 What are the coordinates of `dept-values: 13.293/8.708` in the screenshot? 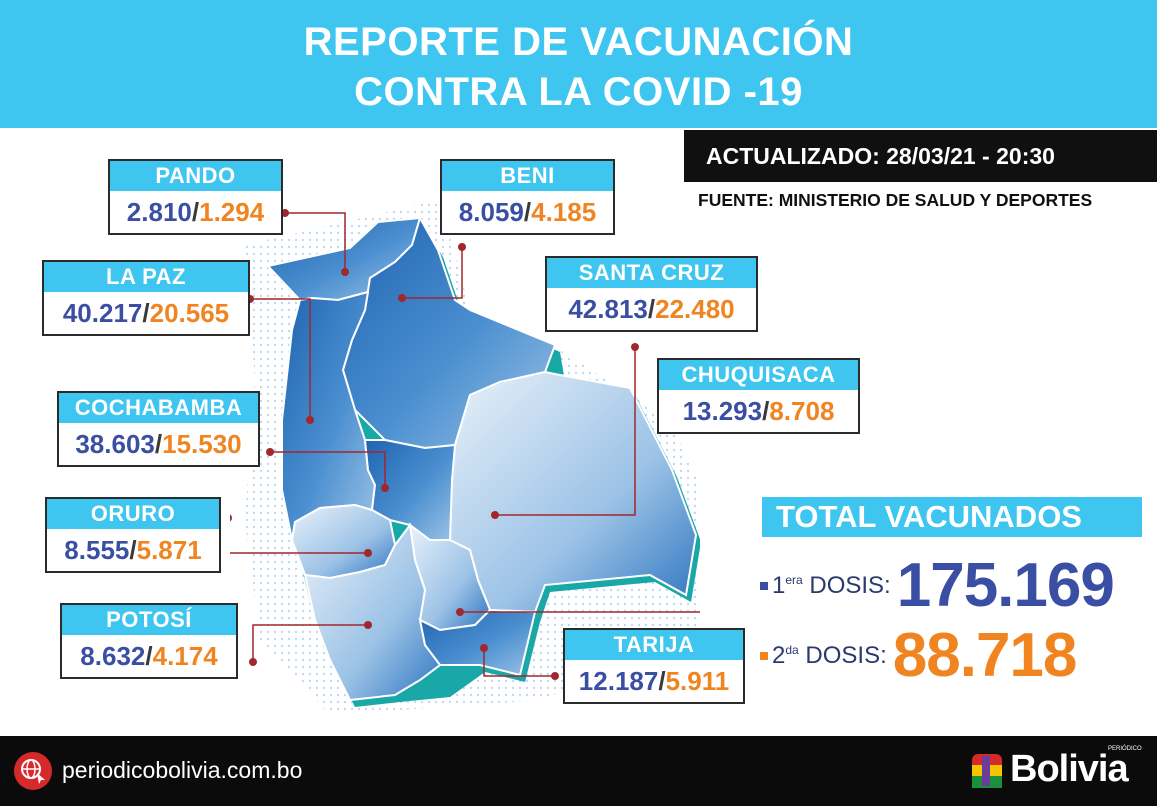 It's located at (758, 411).